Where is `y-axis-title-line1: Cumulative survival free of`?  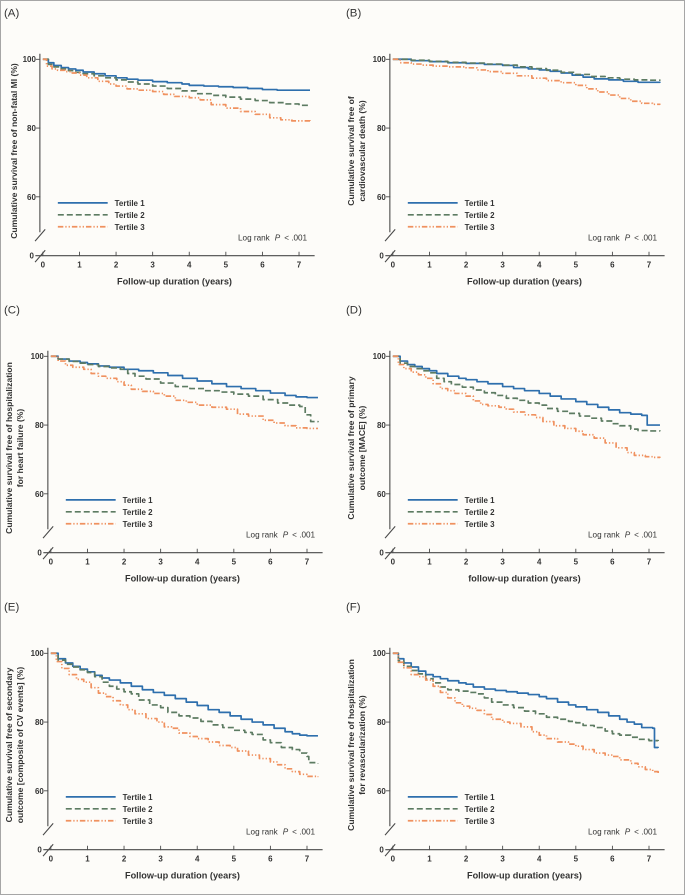
y-axis-title-line1: Cumulative survival free of is located at coordinates (350, 151).